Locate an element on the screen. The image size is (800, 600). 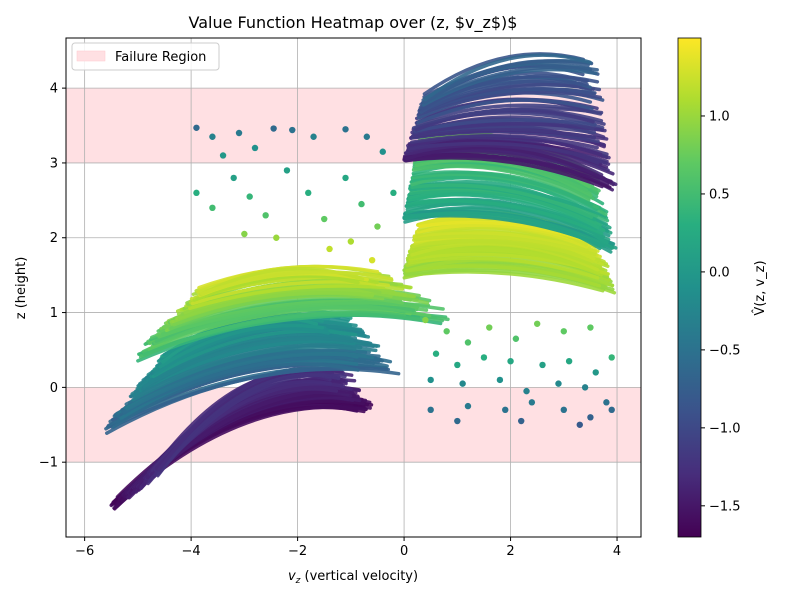
x-tick-label: 0 is located at coordinates (404, 551).